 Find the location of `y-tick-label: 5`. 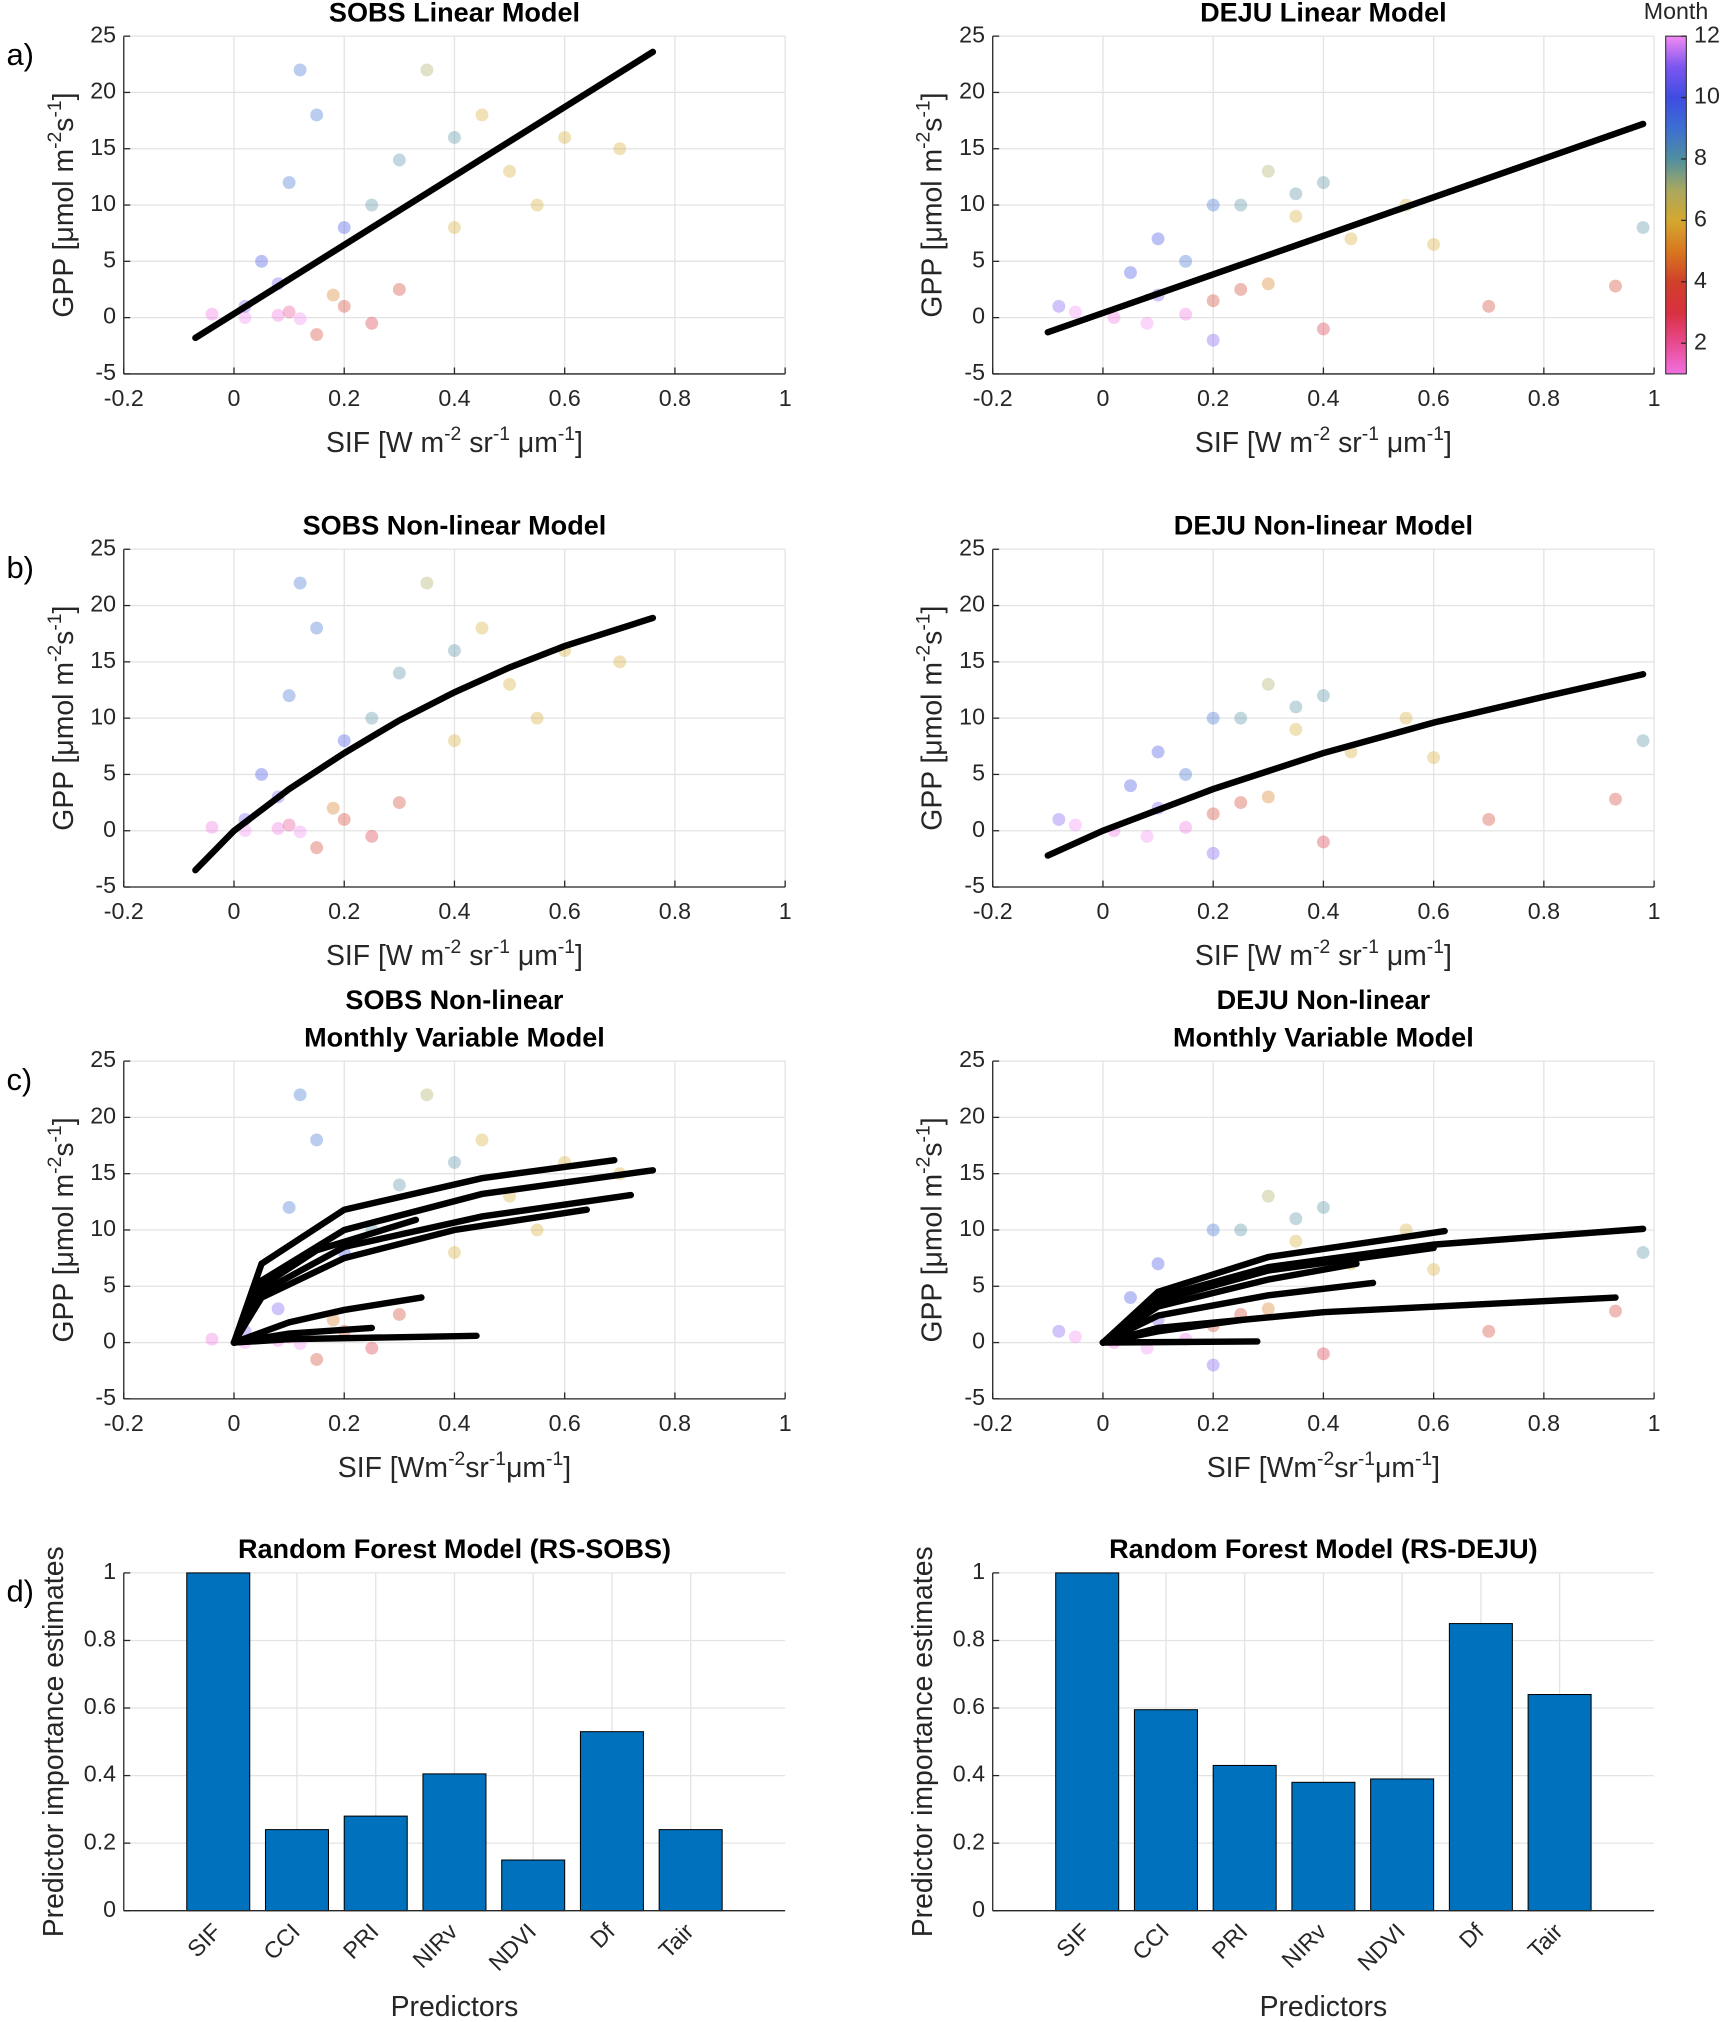

y-tick-label: 5 is located at coordinates (109, 259).